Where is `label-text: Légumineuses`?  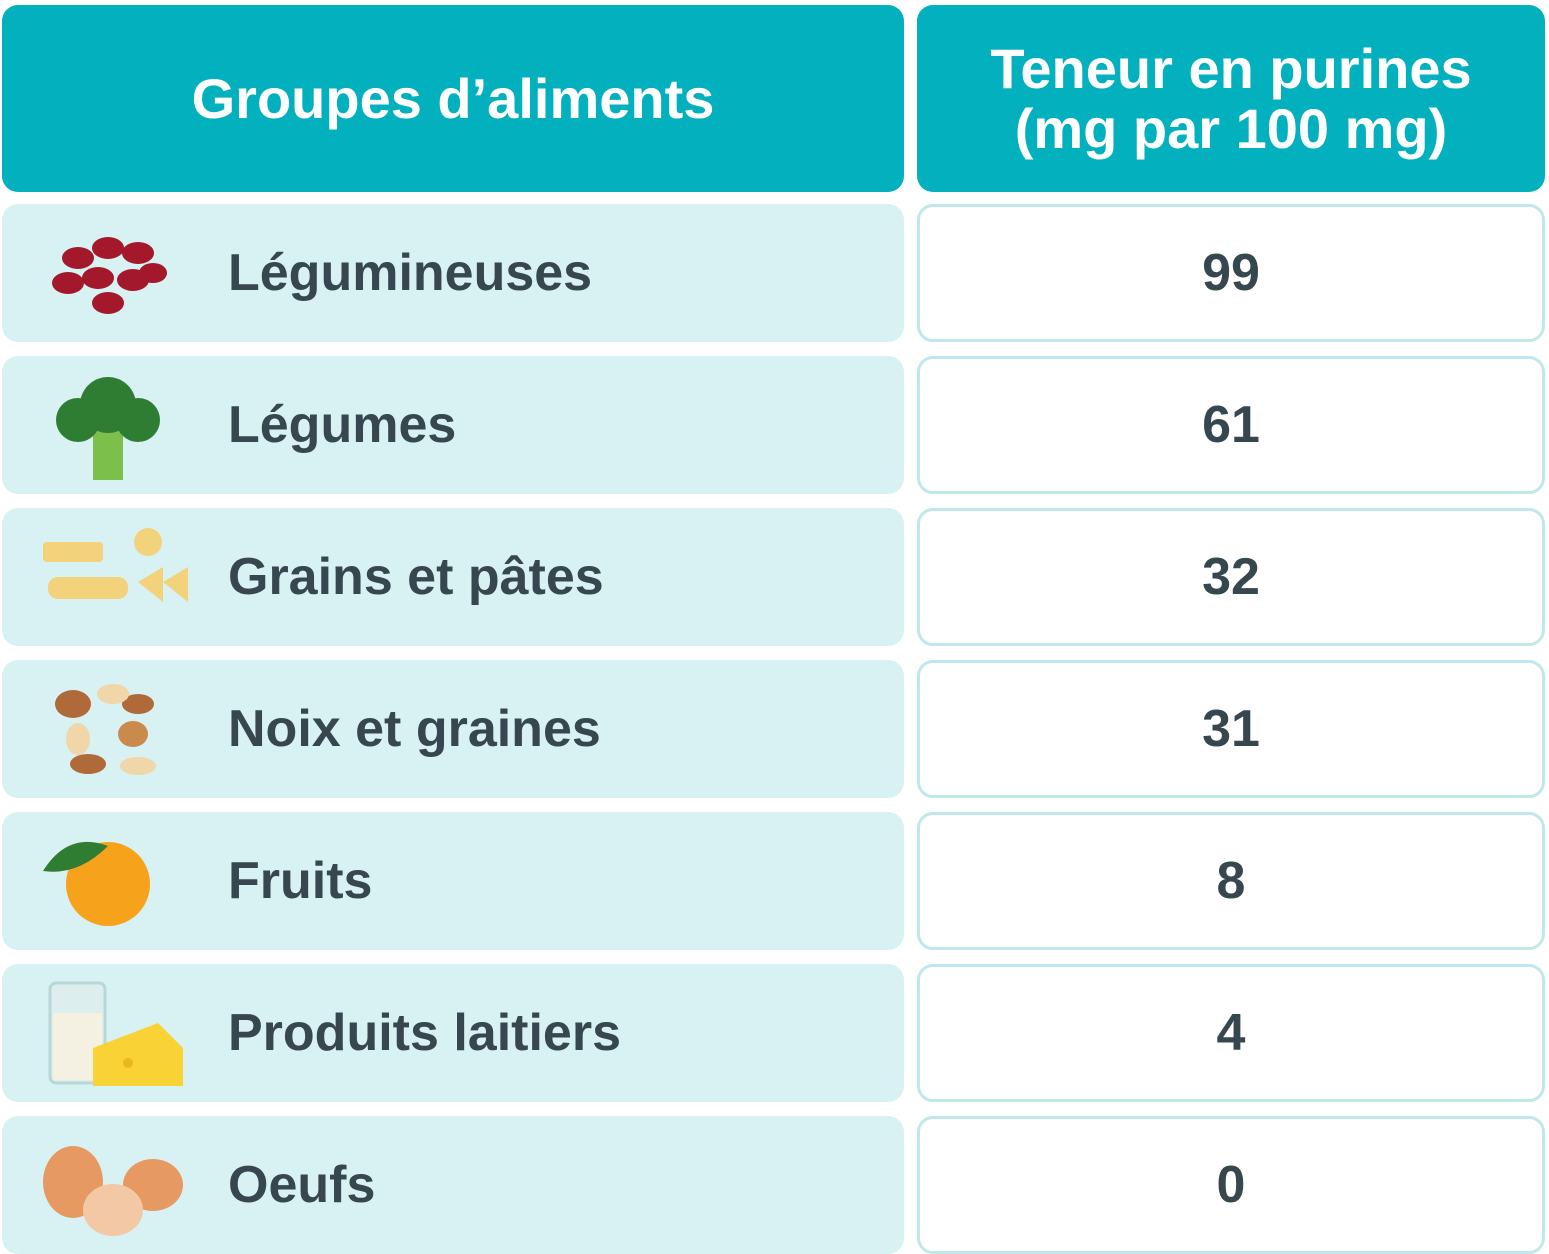
label-text: Légumineuses is located at coordinates (410, 273).